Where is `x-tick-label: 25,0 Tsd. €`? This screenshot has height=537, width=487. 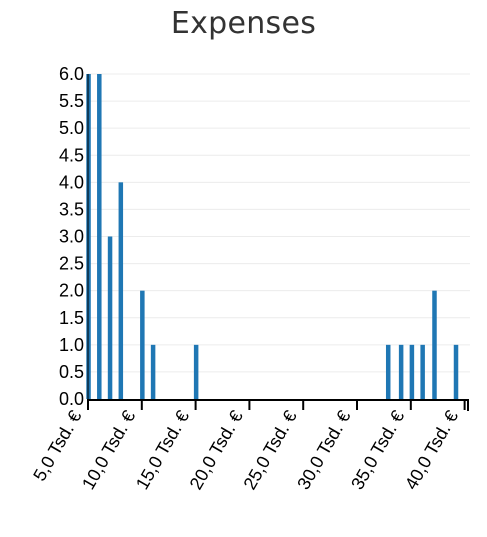
x-tick-label: 25,0 Tsd. € is located at coordinates (269, 450).